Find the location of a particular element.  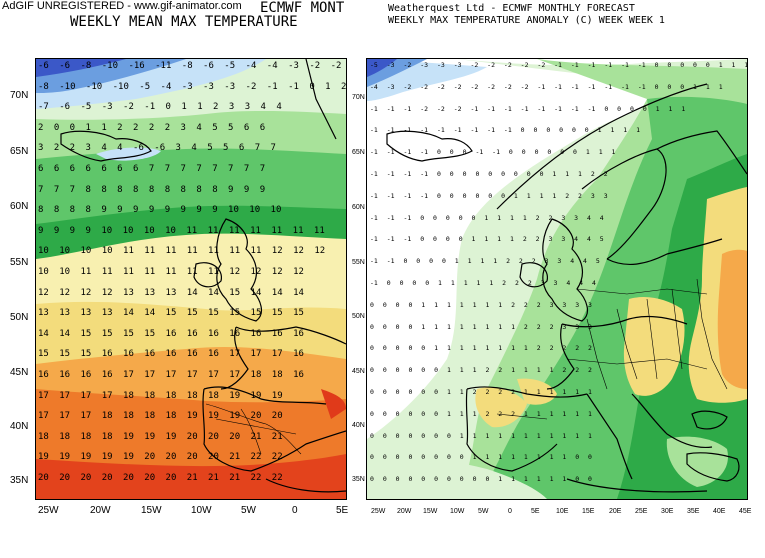

grid-row: -1 0 0 0 0 1 1 1 1 1 2 2 2 3 3 4 4 4 is located at coordinates (483, 283).